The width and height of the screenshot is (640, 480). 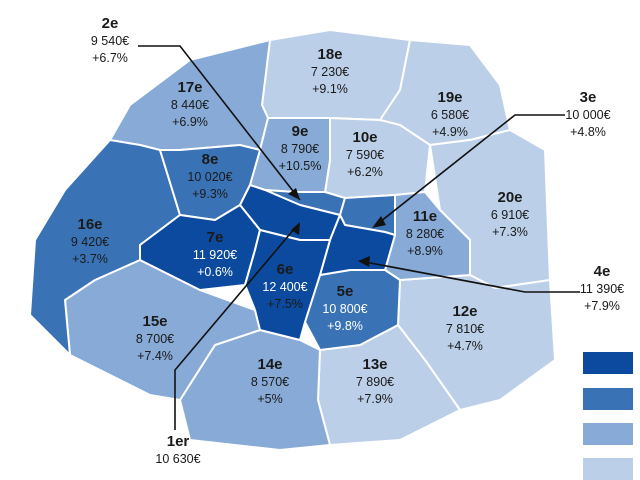 I want to click on label-9e: 9e 8 790€ +10.5%, so click(x=300, y=148).